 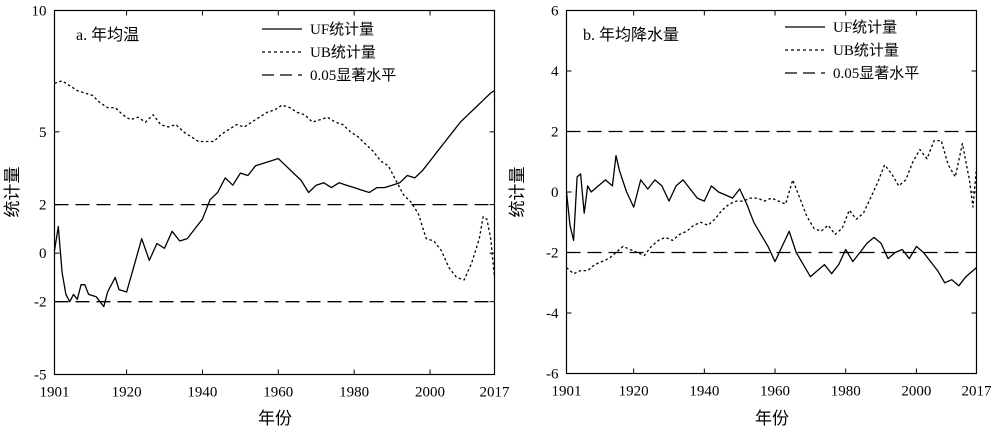 I want to click on y-tick-label: 10, so click(x=39, y=12).